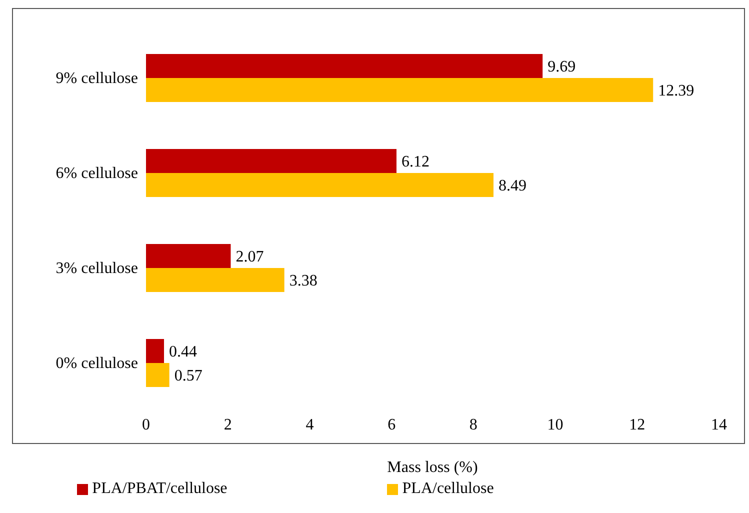 The height and width of the screenshot is (513, 749). Describe the element at coordinates (97, 79) in the screenshot. I see `y-tick-label: 9% cellulose` at that location.